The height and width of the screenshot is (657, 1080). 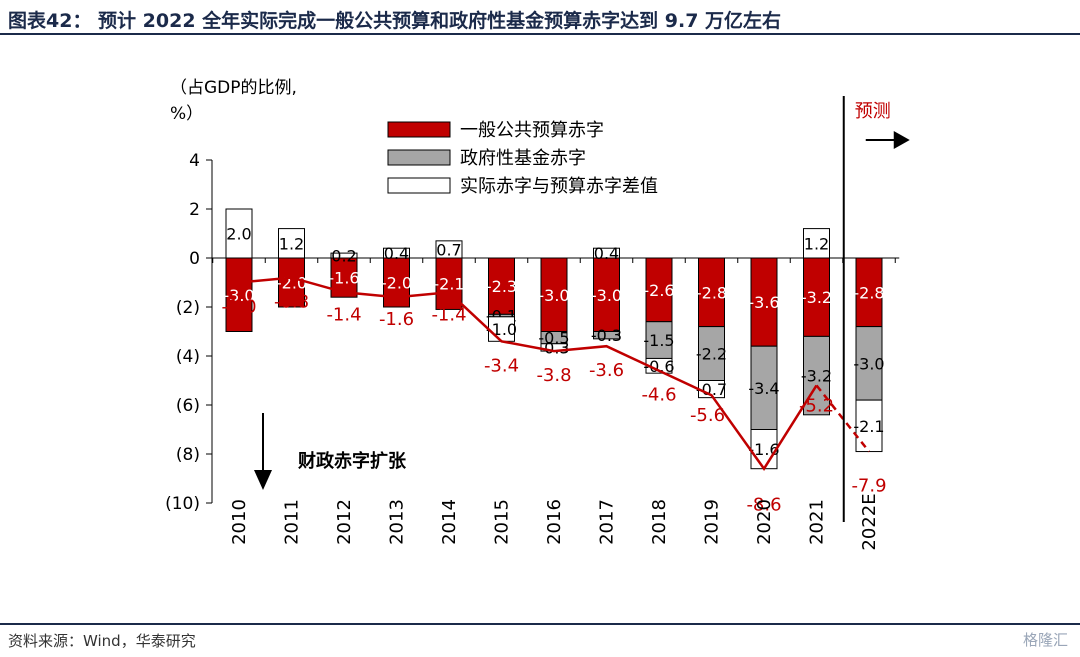 What do you see at coordinates (764, 522) in the screenshot?
I see `x-category-label: 2020` at bounding box center [764, 522].